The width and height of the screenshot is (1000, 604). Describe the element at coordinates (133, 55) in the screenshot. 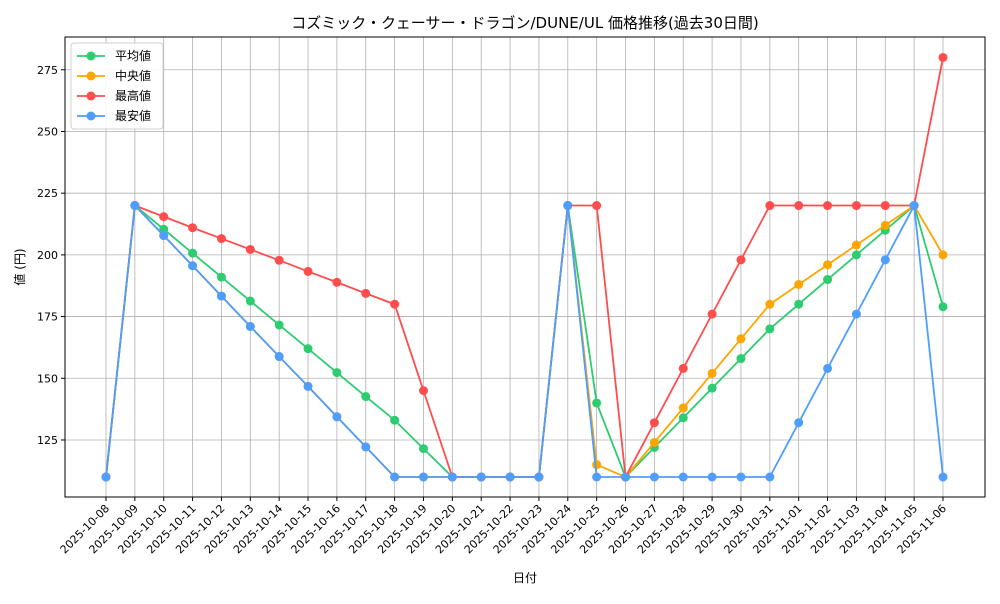

I see `legend-label: 平均値` at that location.